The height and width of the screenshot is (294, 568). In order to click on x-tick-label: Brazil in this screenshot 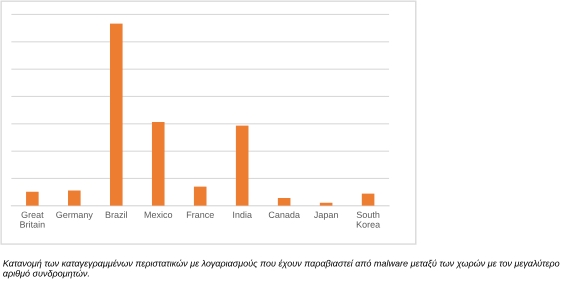, I will do `click(116, 214)`.